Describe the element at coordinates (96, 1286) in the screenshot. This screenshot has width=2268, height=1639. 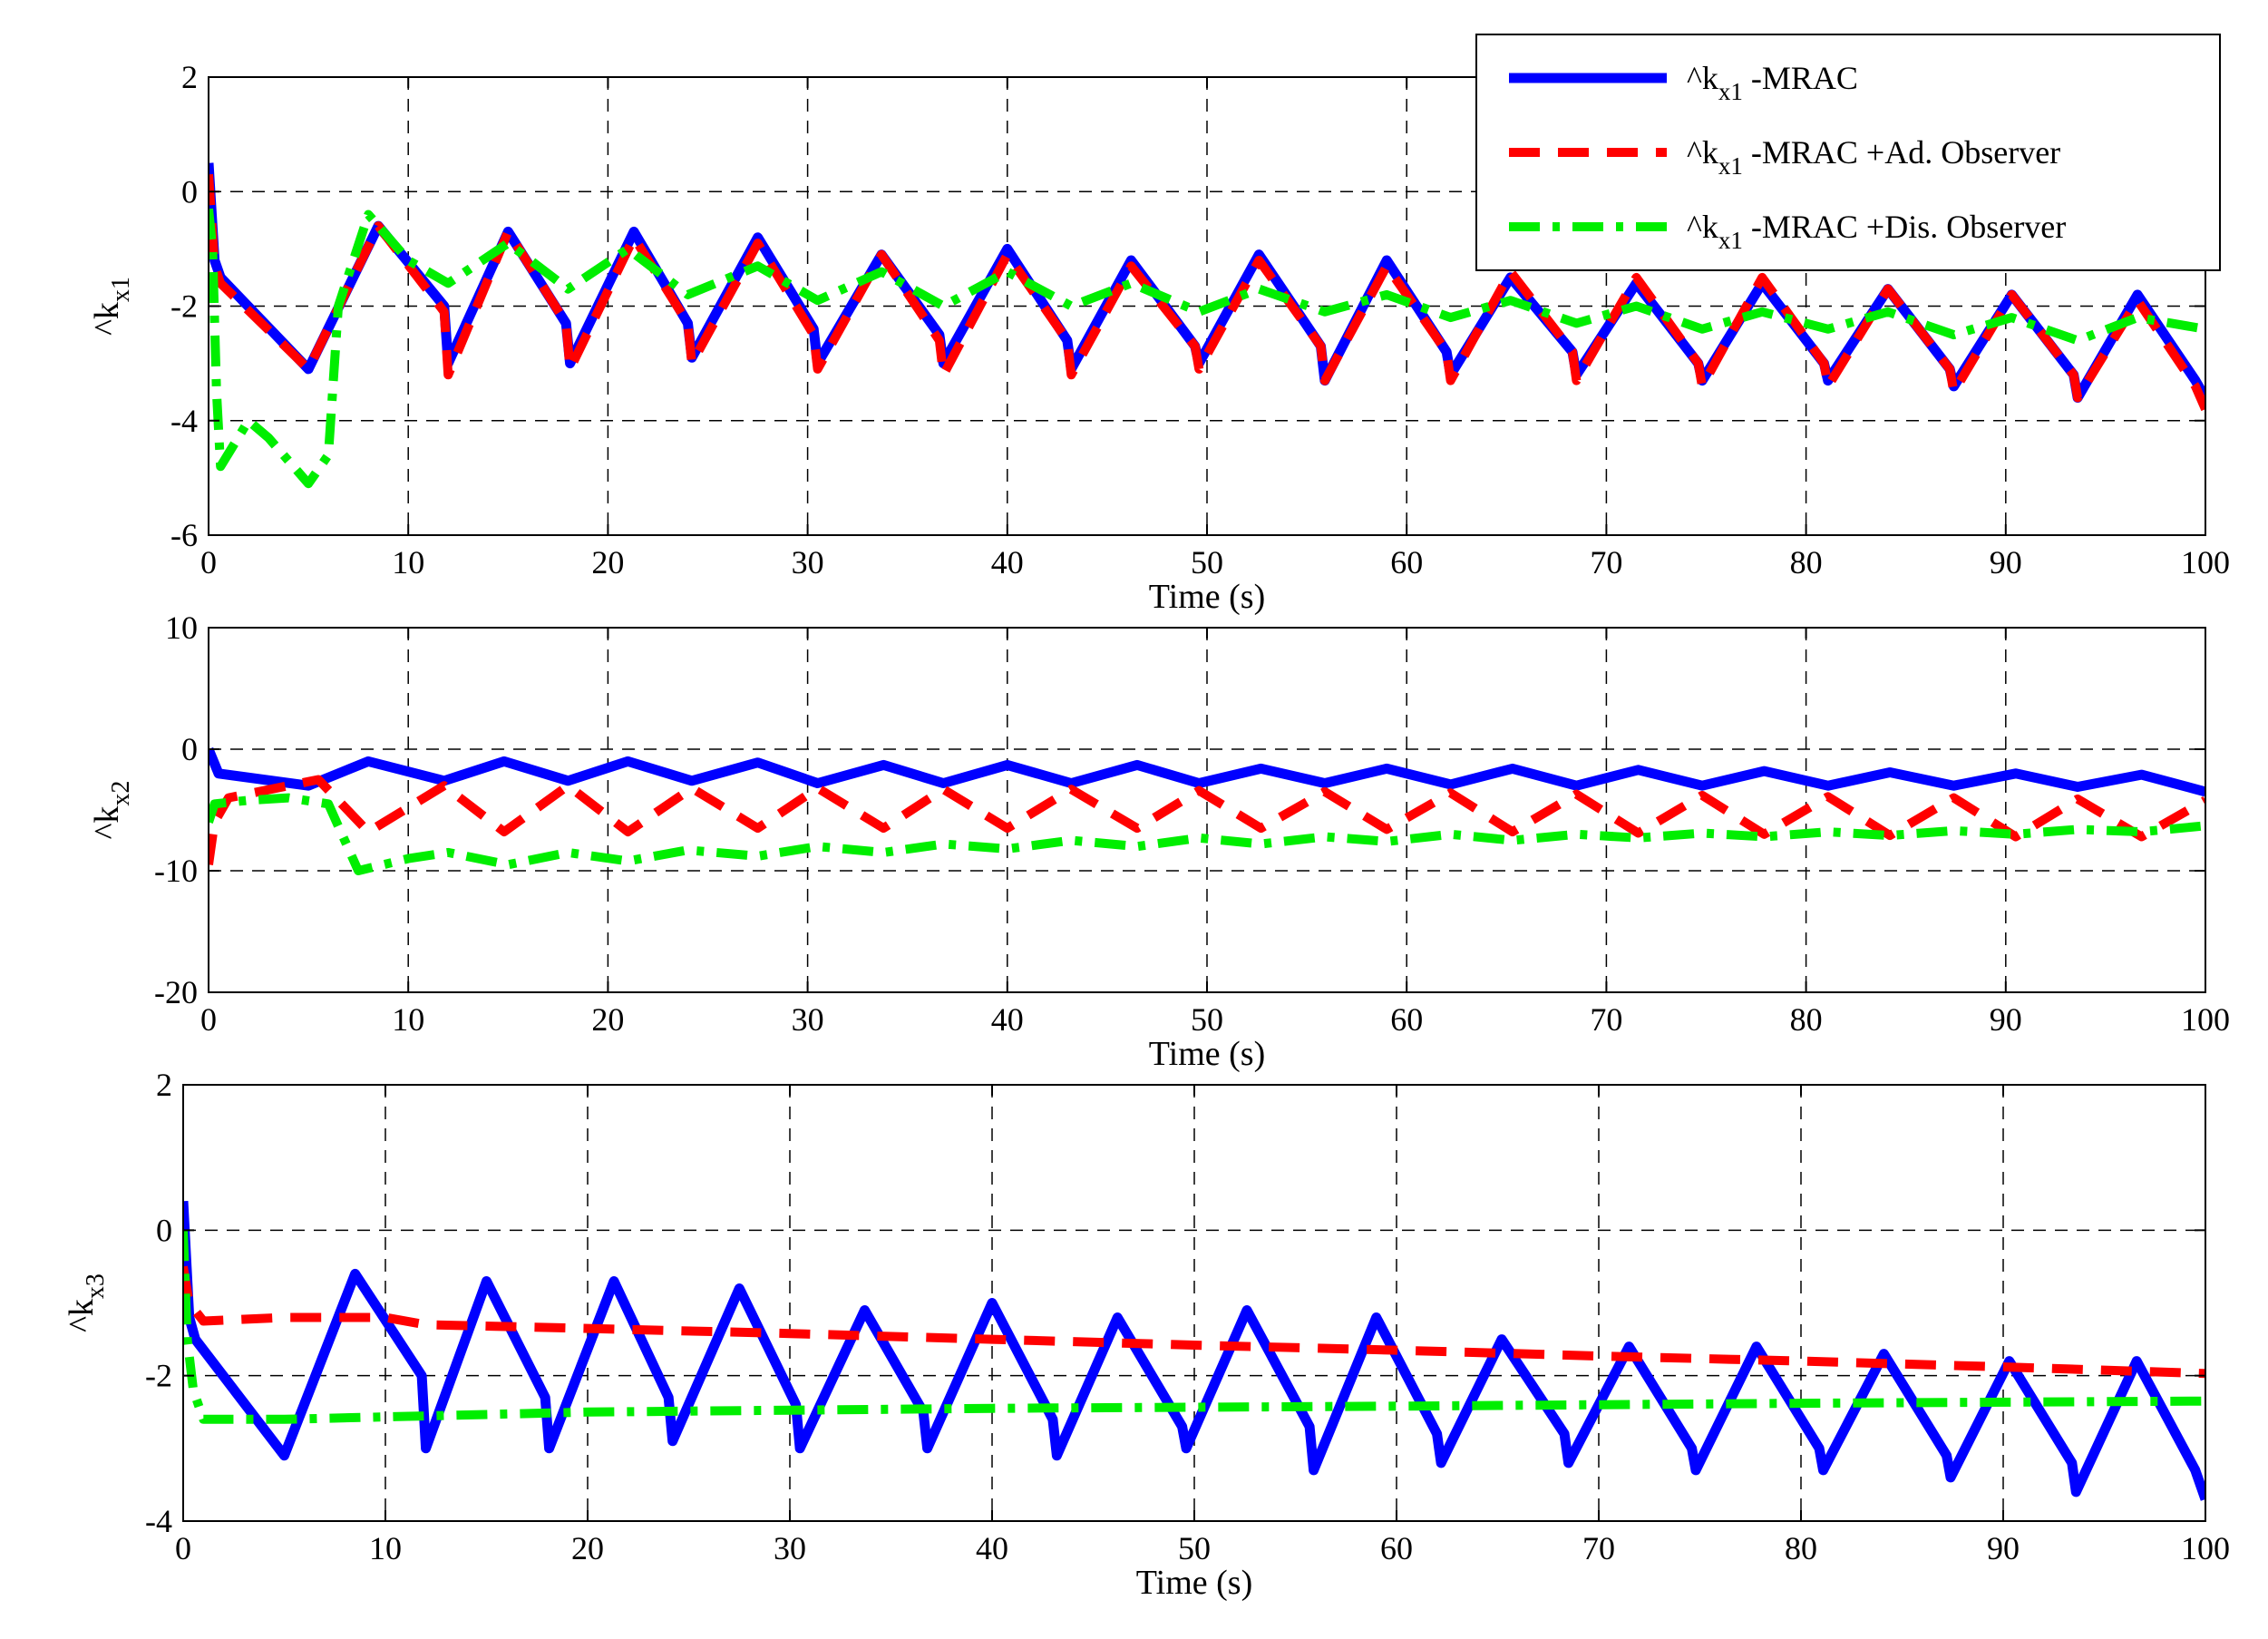
I see `y-axis-label-sub: x3` at that location.